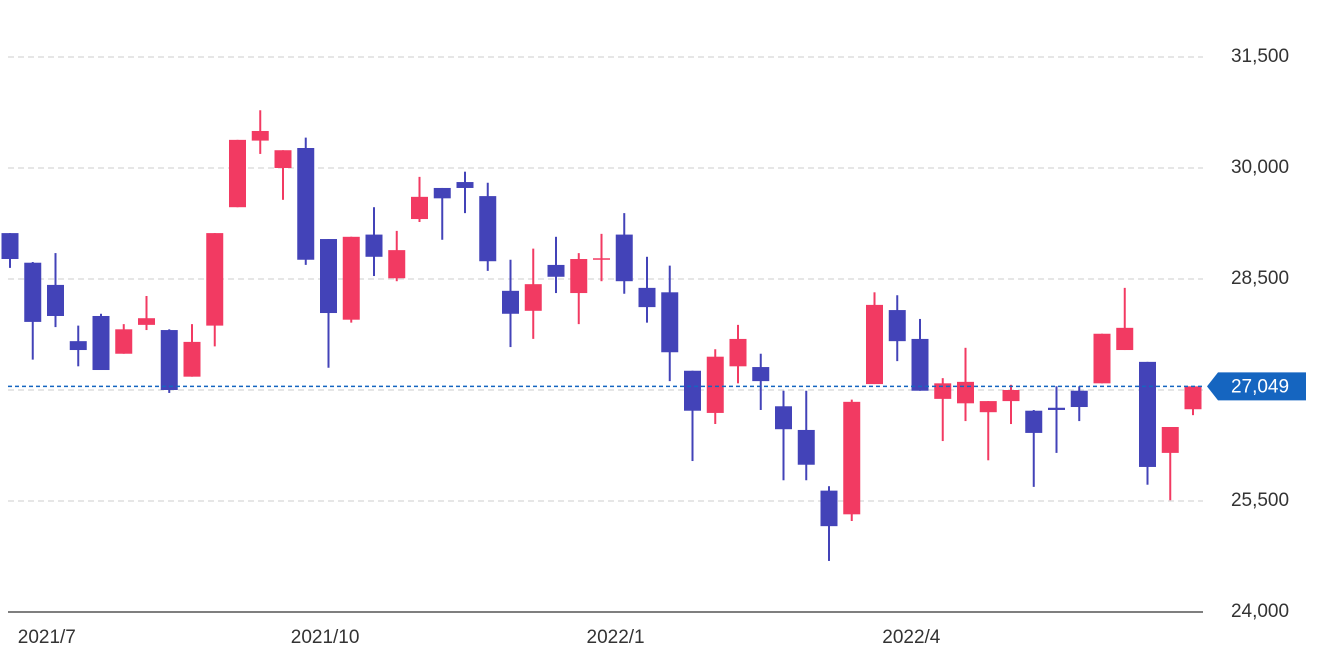 The image size is (1324, 660). Describe the element at coordinates (1260, 56) in the screenshot. I see `y-tick-label: 31,500` at that location.